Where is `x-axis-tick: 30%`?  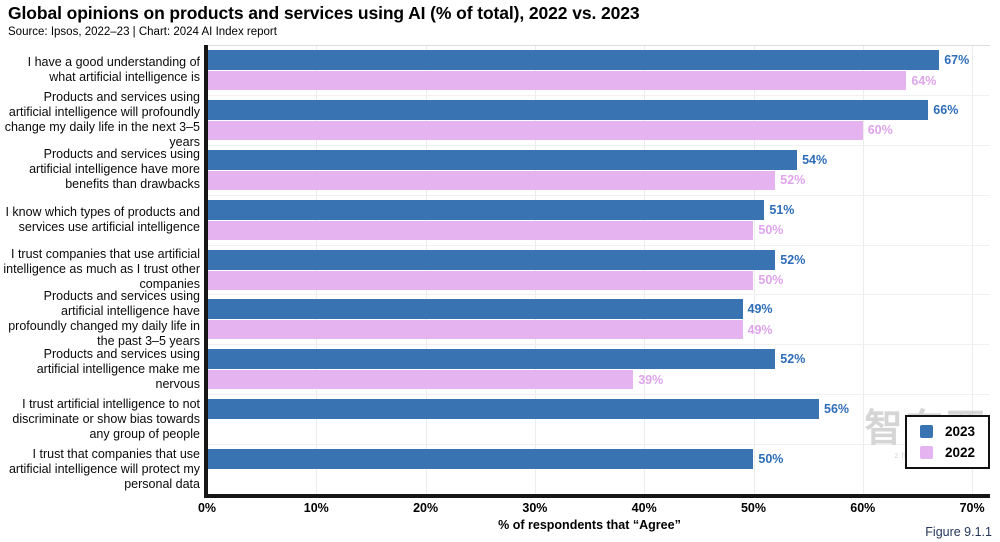 x-axis-tick: 30% is located at coordinates (535, 508).